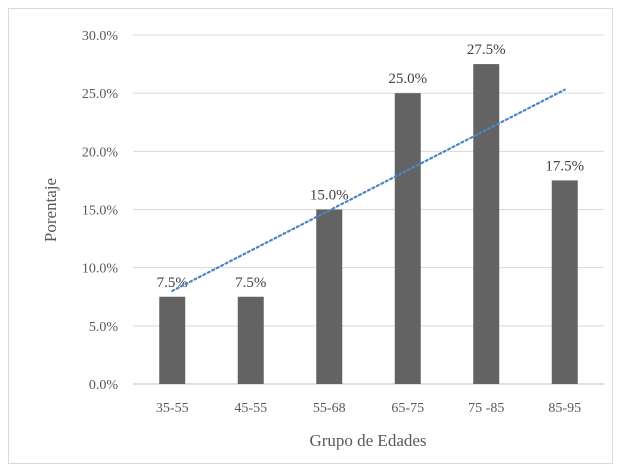  What do you see at coordinates (407, 408) in the screenshot?
I see `x-tick-label: 65-75` at bounding box center [407, 408].